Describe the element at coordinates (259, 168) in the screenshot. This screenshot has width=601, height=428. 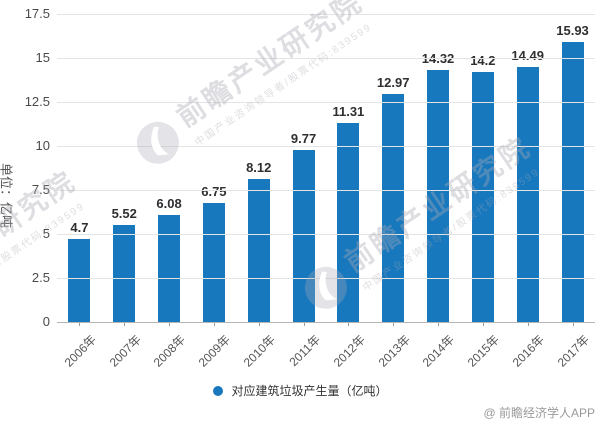
I see `bar-value-label: 8.12` at that location.